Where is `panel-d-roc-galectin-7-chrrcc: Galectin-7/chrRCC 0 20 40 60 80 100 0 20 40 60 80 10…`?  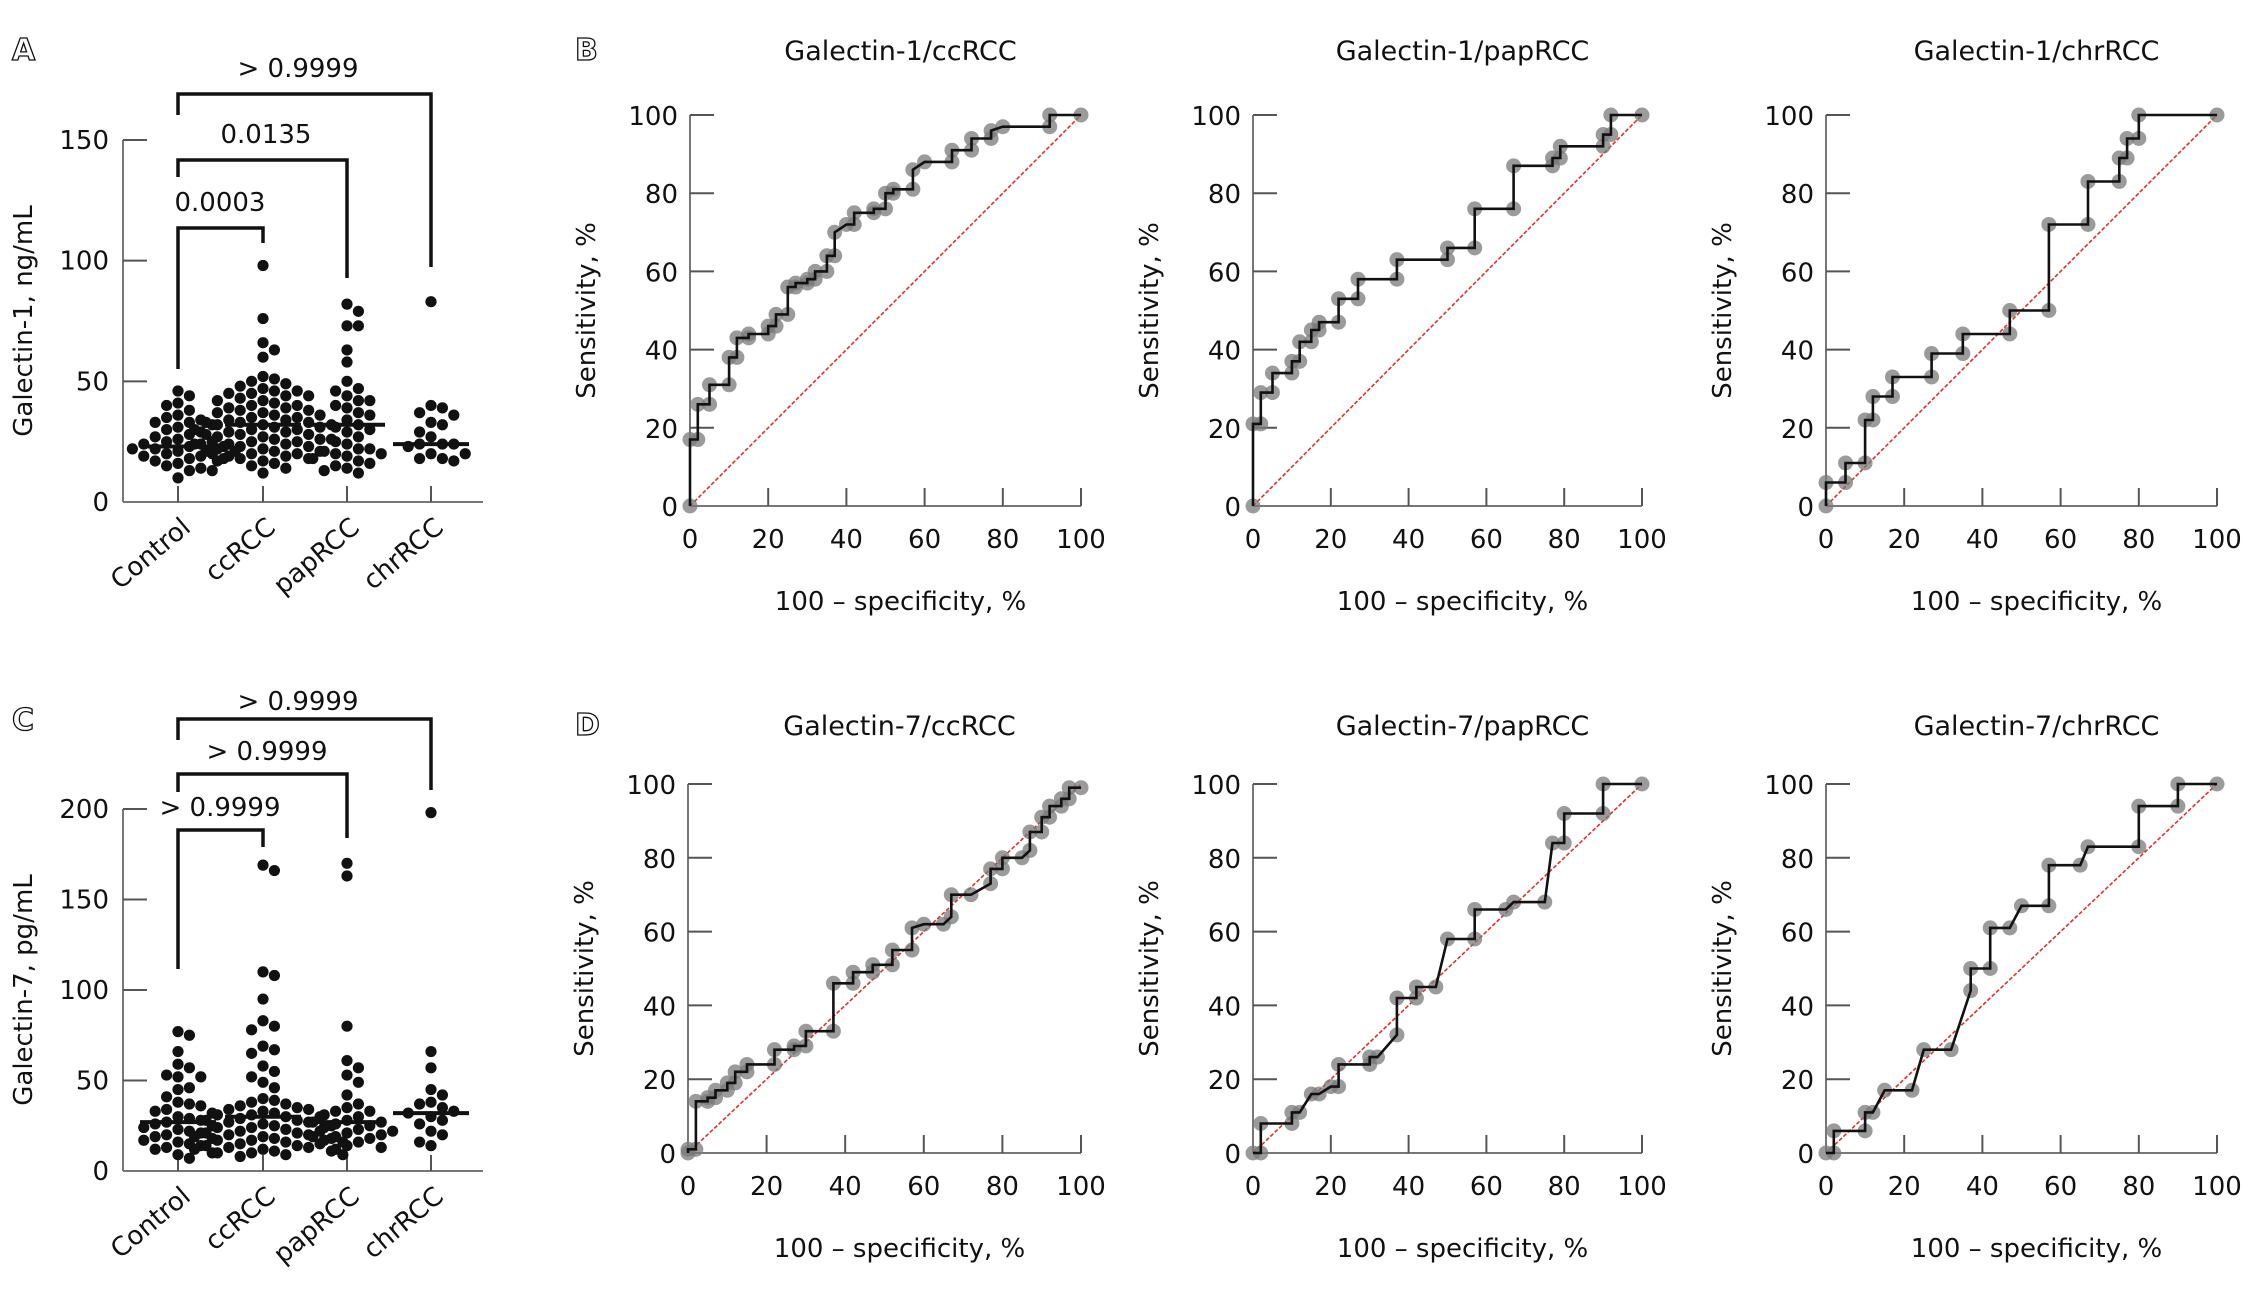
panel-d-roc-galectin-7-chrrcc: Galectin-7/chrRCC 0 20 40 60 80 100 0 20 40 60 80 10… is located at coordinates (1975, 987).